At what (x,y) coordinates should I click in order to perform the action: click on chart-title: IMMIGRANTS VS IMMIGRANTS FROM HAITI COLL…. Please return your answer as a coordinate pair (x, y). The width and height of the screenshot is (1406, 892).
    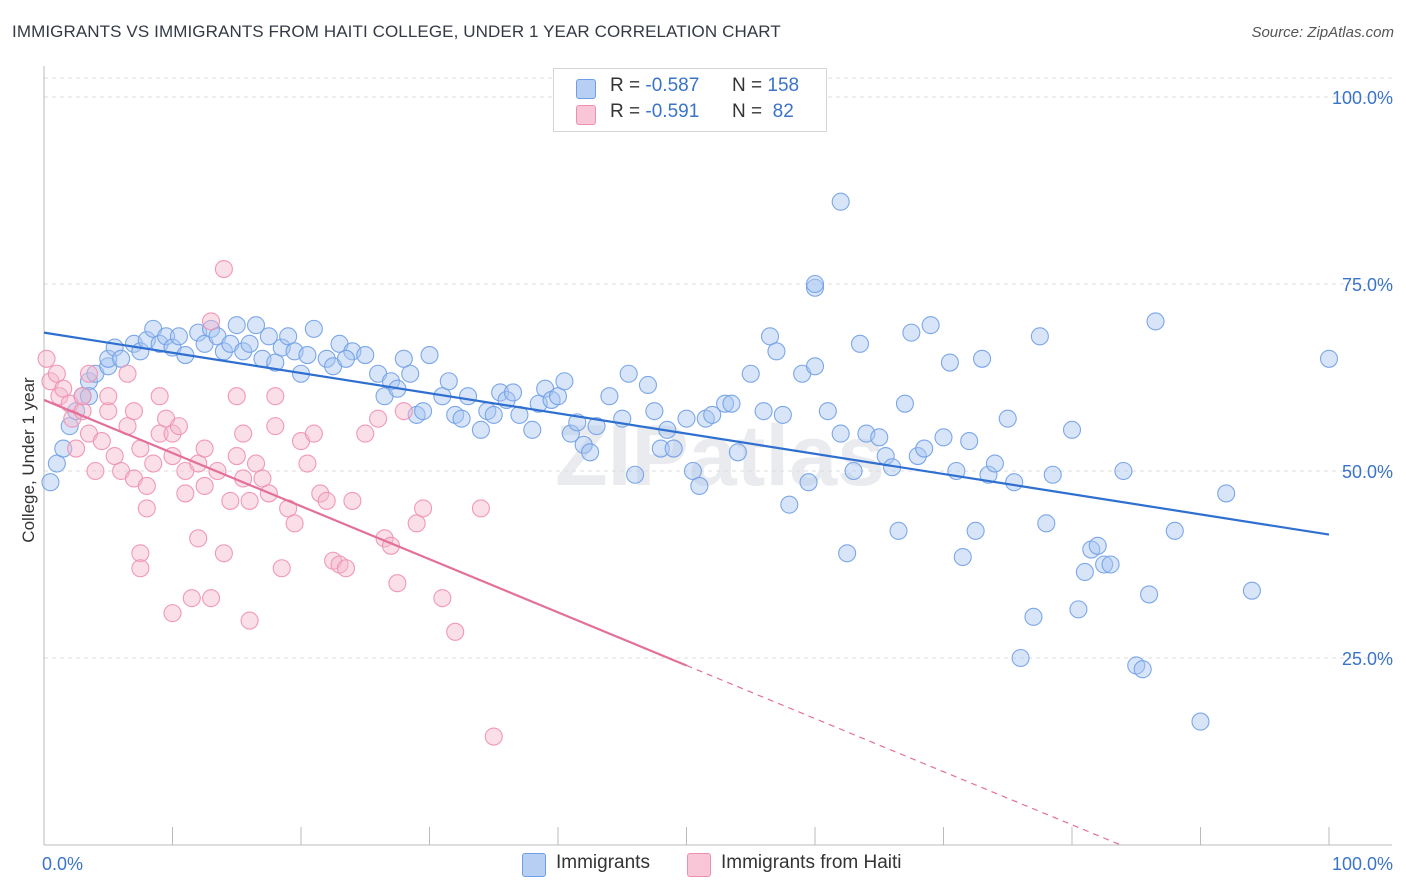
    Looking at the image, I should click on (396, 31).